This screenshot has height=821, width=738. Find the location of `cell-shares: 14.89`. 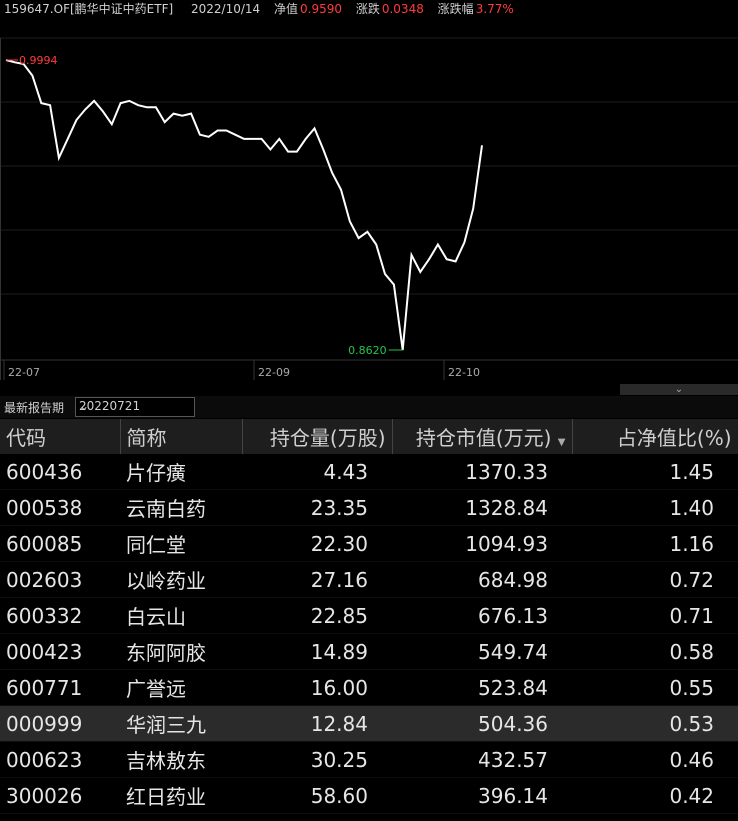

cell-shares: 14.89 is located at coordinates (317, 651).